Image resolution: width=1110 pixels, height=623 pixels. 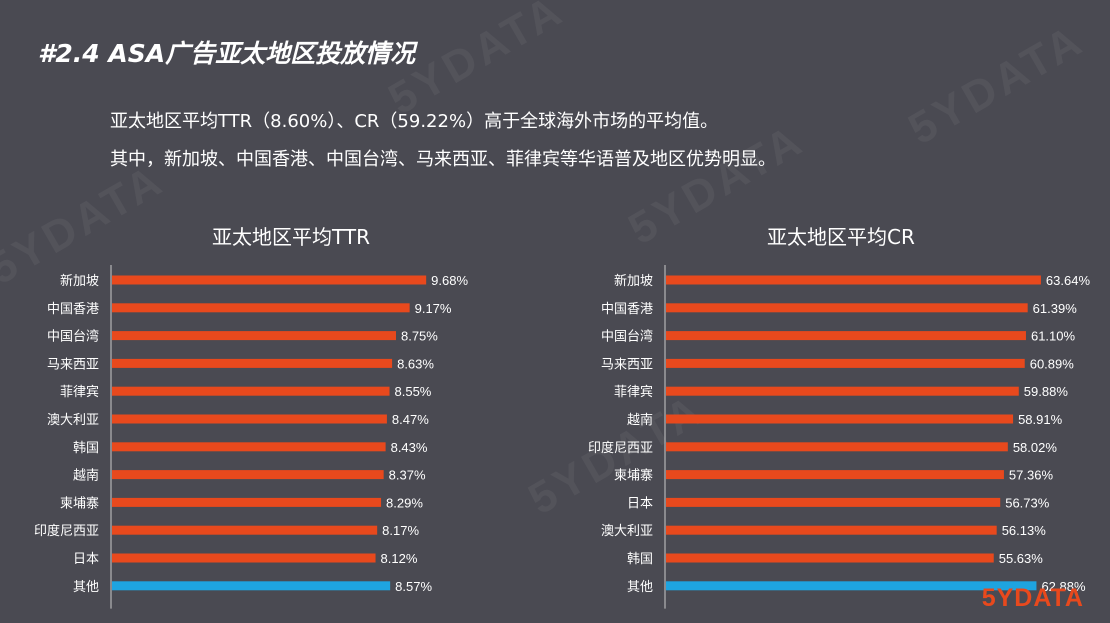 I want to click on cr-value-label: 62.88%, so click(x=1063, y=586).